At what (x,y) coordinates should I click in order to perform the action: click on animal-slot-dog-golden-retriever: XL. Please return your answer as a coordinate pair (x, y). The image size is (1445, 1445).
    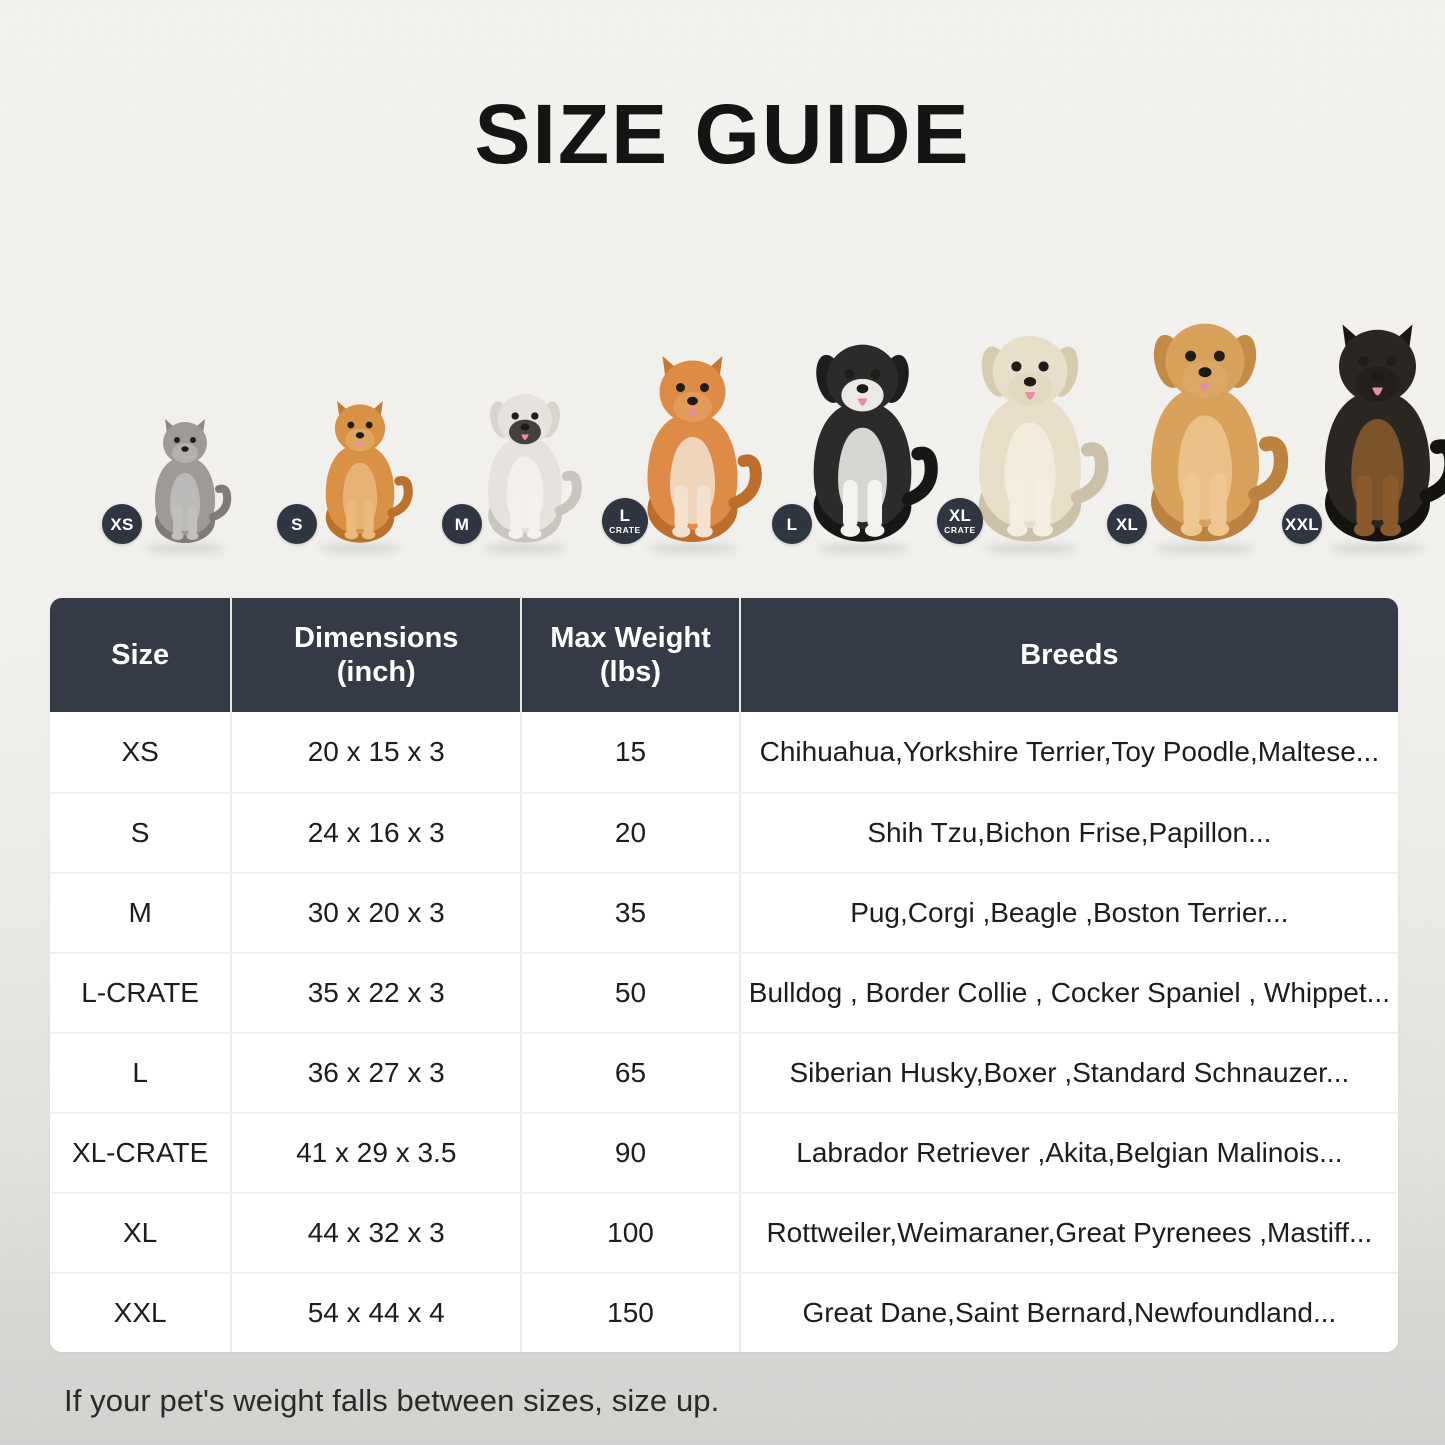
    Looking at the image, I should click on (1201, 424).